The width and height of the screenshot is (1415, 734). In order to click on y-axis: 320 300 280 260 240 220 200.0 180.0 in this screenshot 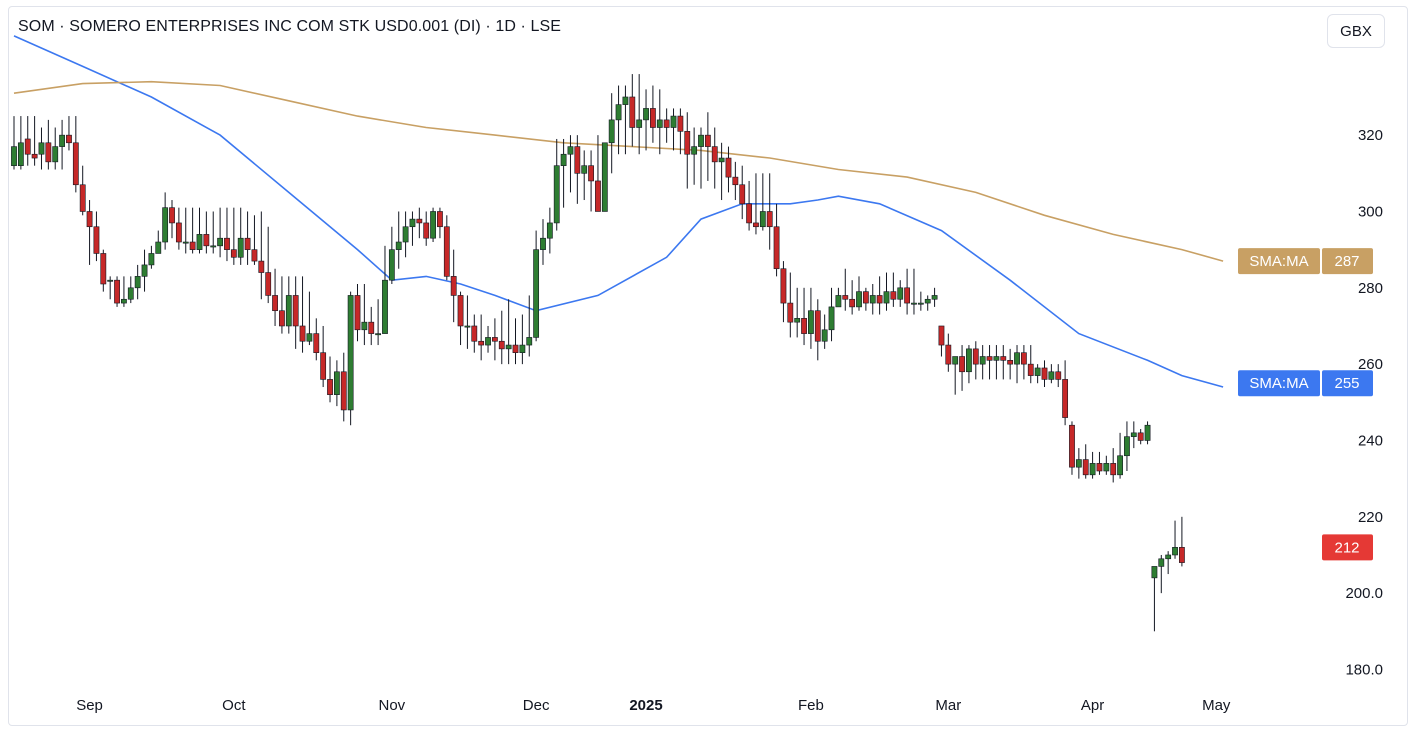, I will do `click(1364, 402)`.